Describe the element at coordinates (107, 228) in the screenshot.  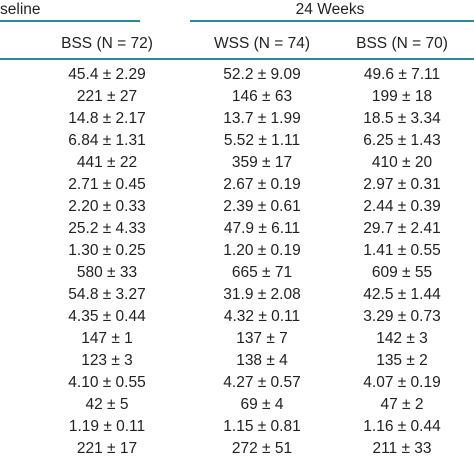
I see `cell: 25.2 ± 4.33` at that location.